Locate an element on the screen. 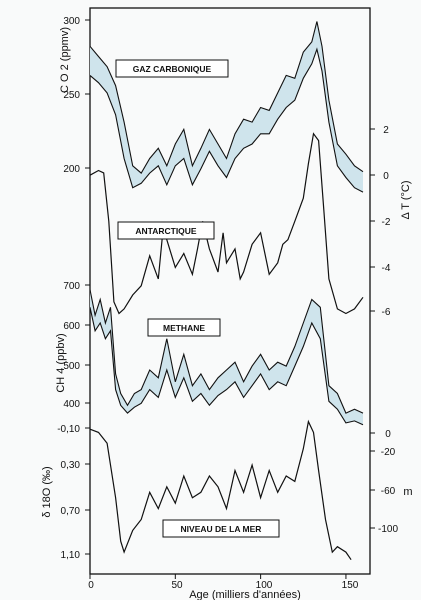 The height and width of the screenshot is (605, 421). antarctique-panel-label: ANTARCTIQUE is located at coordinates (166, 231).